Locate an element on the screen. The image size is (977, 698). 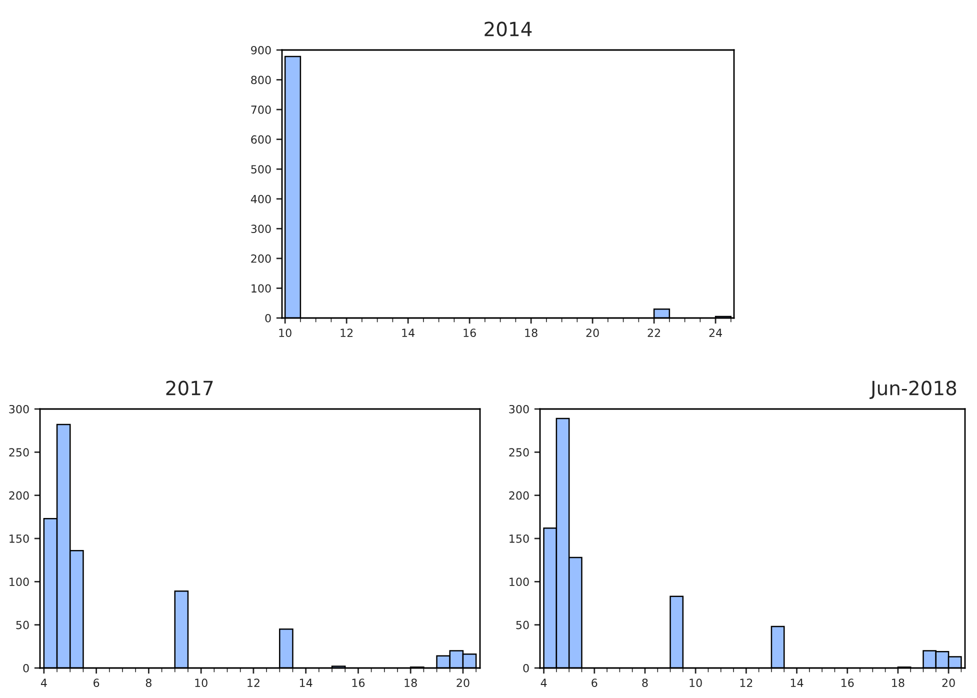
y-tick-label: 700 is located at coordinates (261, 110).